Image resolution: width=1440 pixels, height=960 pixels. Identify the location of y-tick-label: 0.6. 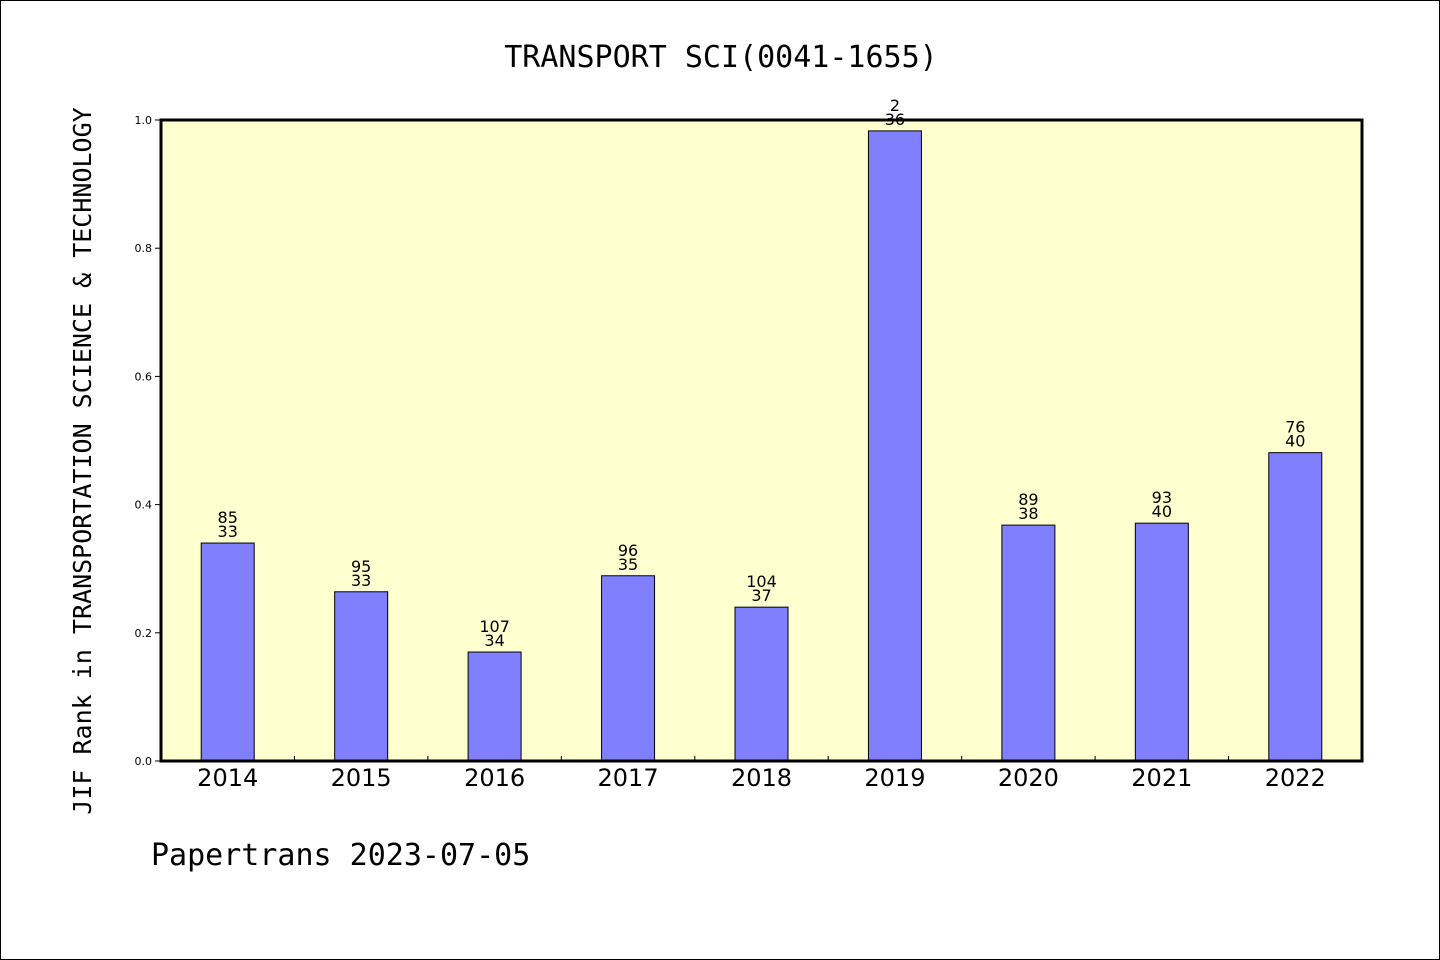
(144, 376).